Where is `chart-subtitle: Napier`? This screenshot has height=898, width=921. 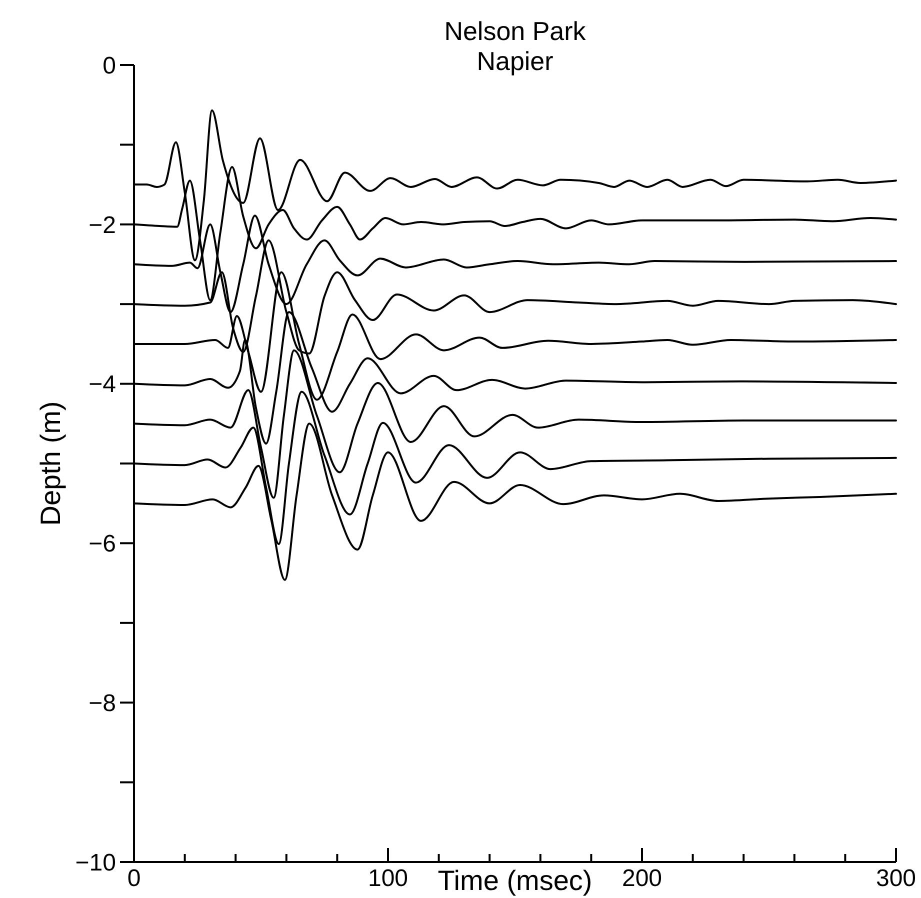 chart-subtitle: Napier is located at coordinates (515, 61).